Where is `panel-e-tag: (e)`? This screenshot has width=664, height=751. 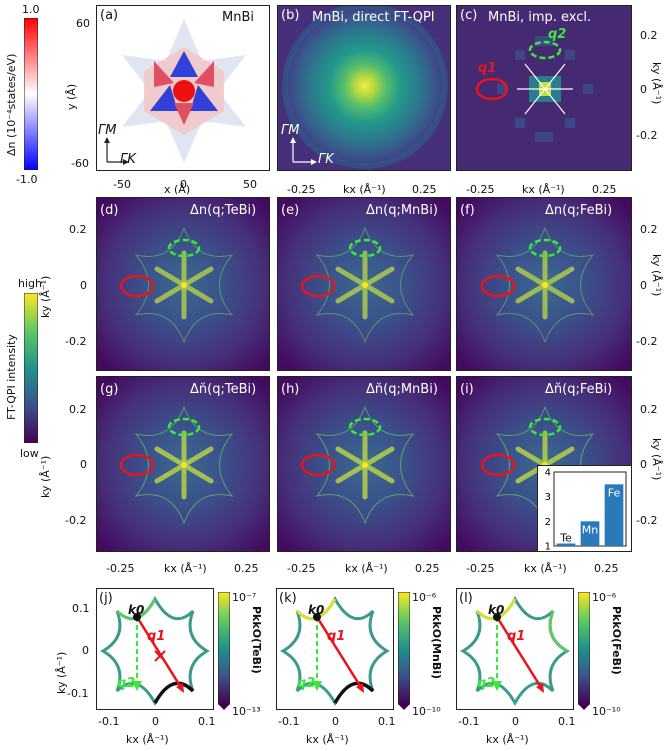
panel-e-tag: (e) is located at coordinates (290, 210).